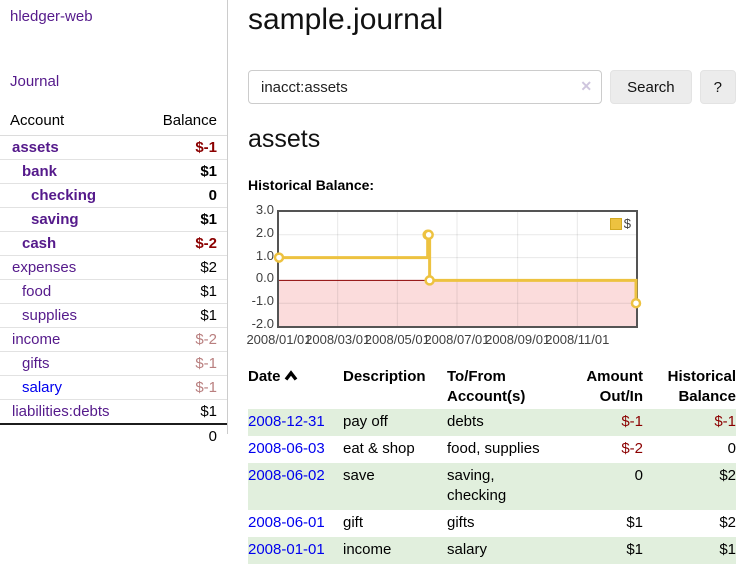  I want to click on transaction-accounts: gifts, so click(461, 522).